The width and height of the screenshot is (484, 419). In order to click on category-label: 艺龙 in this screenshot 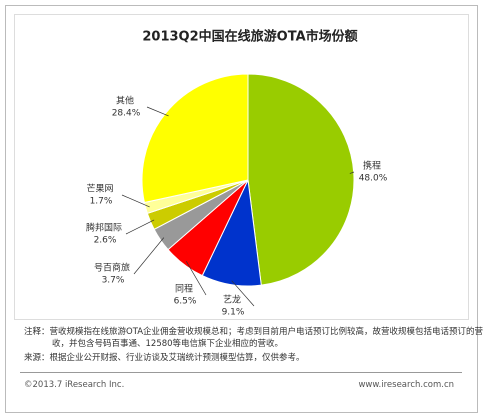, I will do `click(232, 300)`.